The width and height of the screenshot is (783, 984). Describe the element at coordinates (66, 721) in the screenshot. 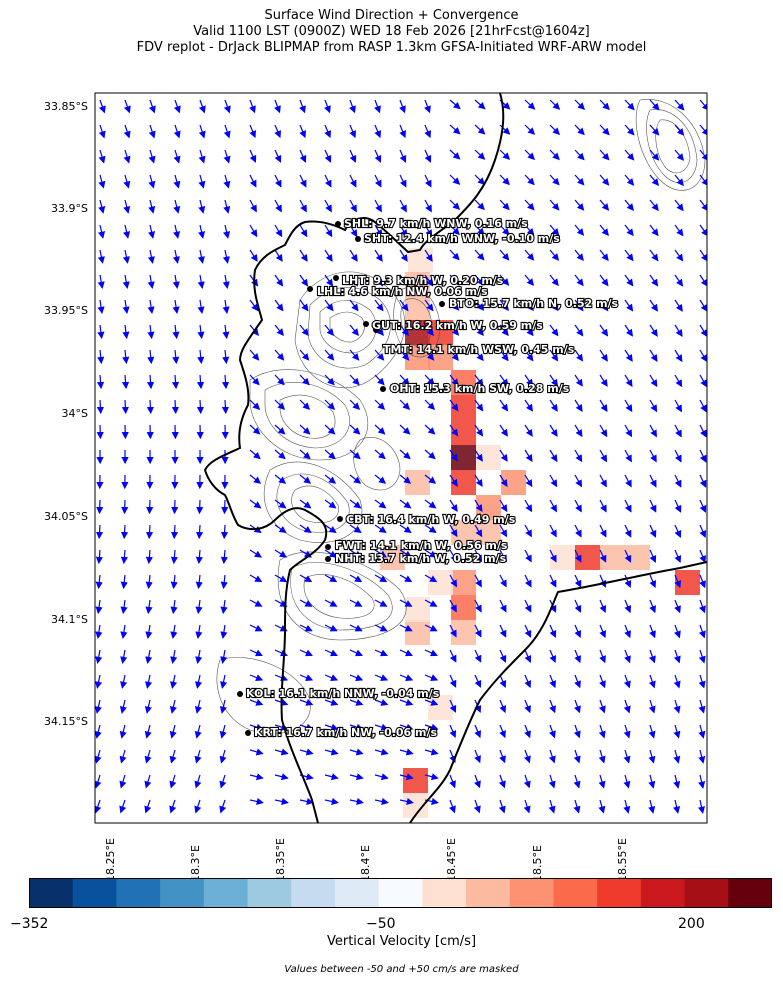

I see `lat-label: 34.15°S` at that location.